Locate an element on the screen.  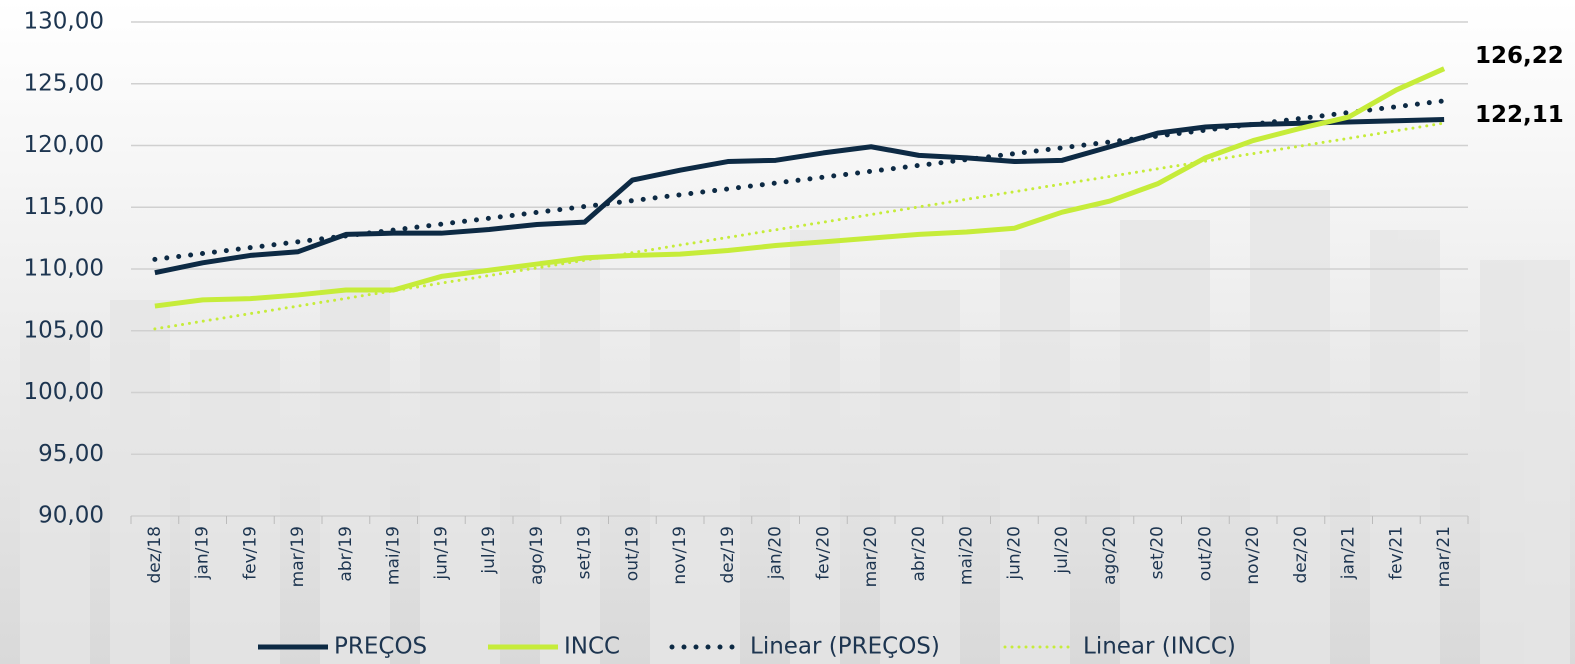
x-tick-label: mai/20 is located at coordinates (967, 555).